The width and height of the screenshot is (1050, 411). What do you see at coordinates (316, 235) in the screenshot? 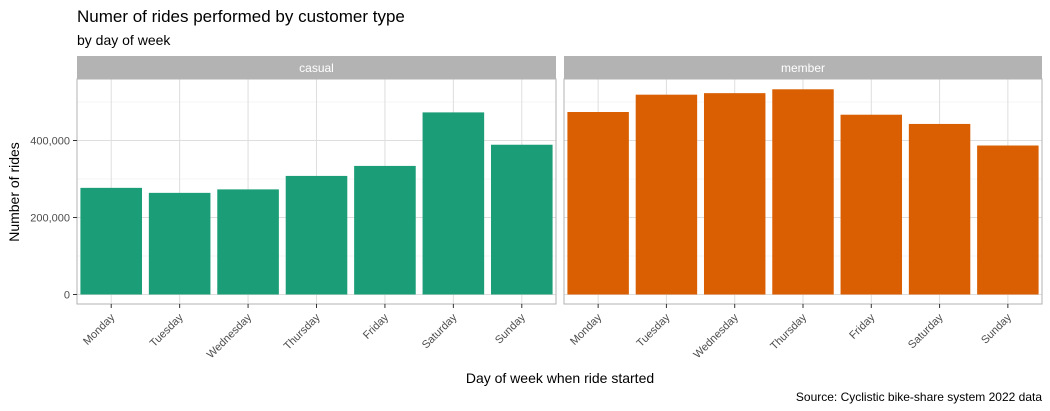
I see `bar-casual-thursday` at bounding box center [316, 235].